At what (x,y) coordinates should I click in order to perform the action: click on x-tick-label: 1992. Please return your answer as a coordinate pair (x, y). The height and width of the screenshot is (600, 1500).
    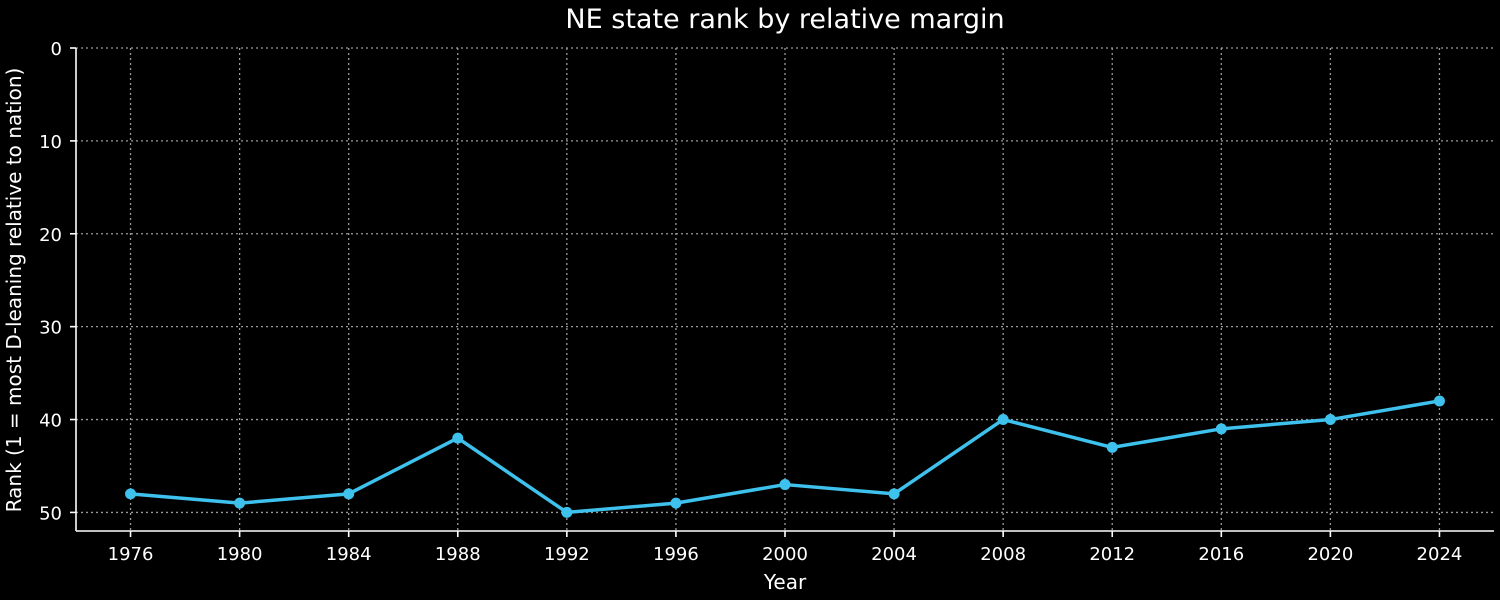
    Looking at the image, I should click on (567, 554).